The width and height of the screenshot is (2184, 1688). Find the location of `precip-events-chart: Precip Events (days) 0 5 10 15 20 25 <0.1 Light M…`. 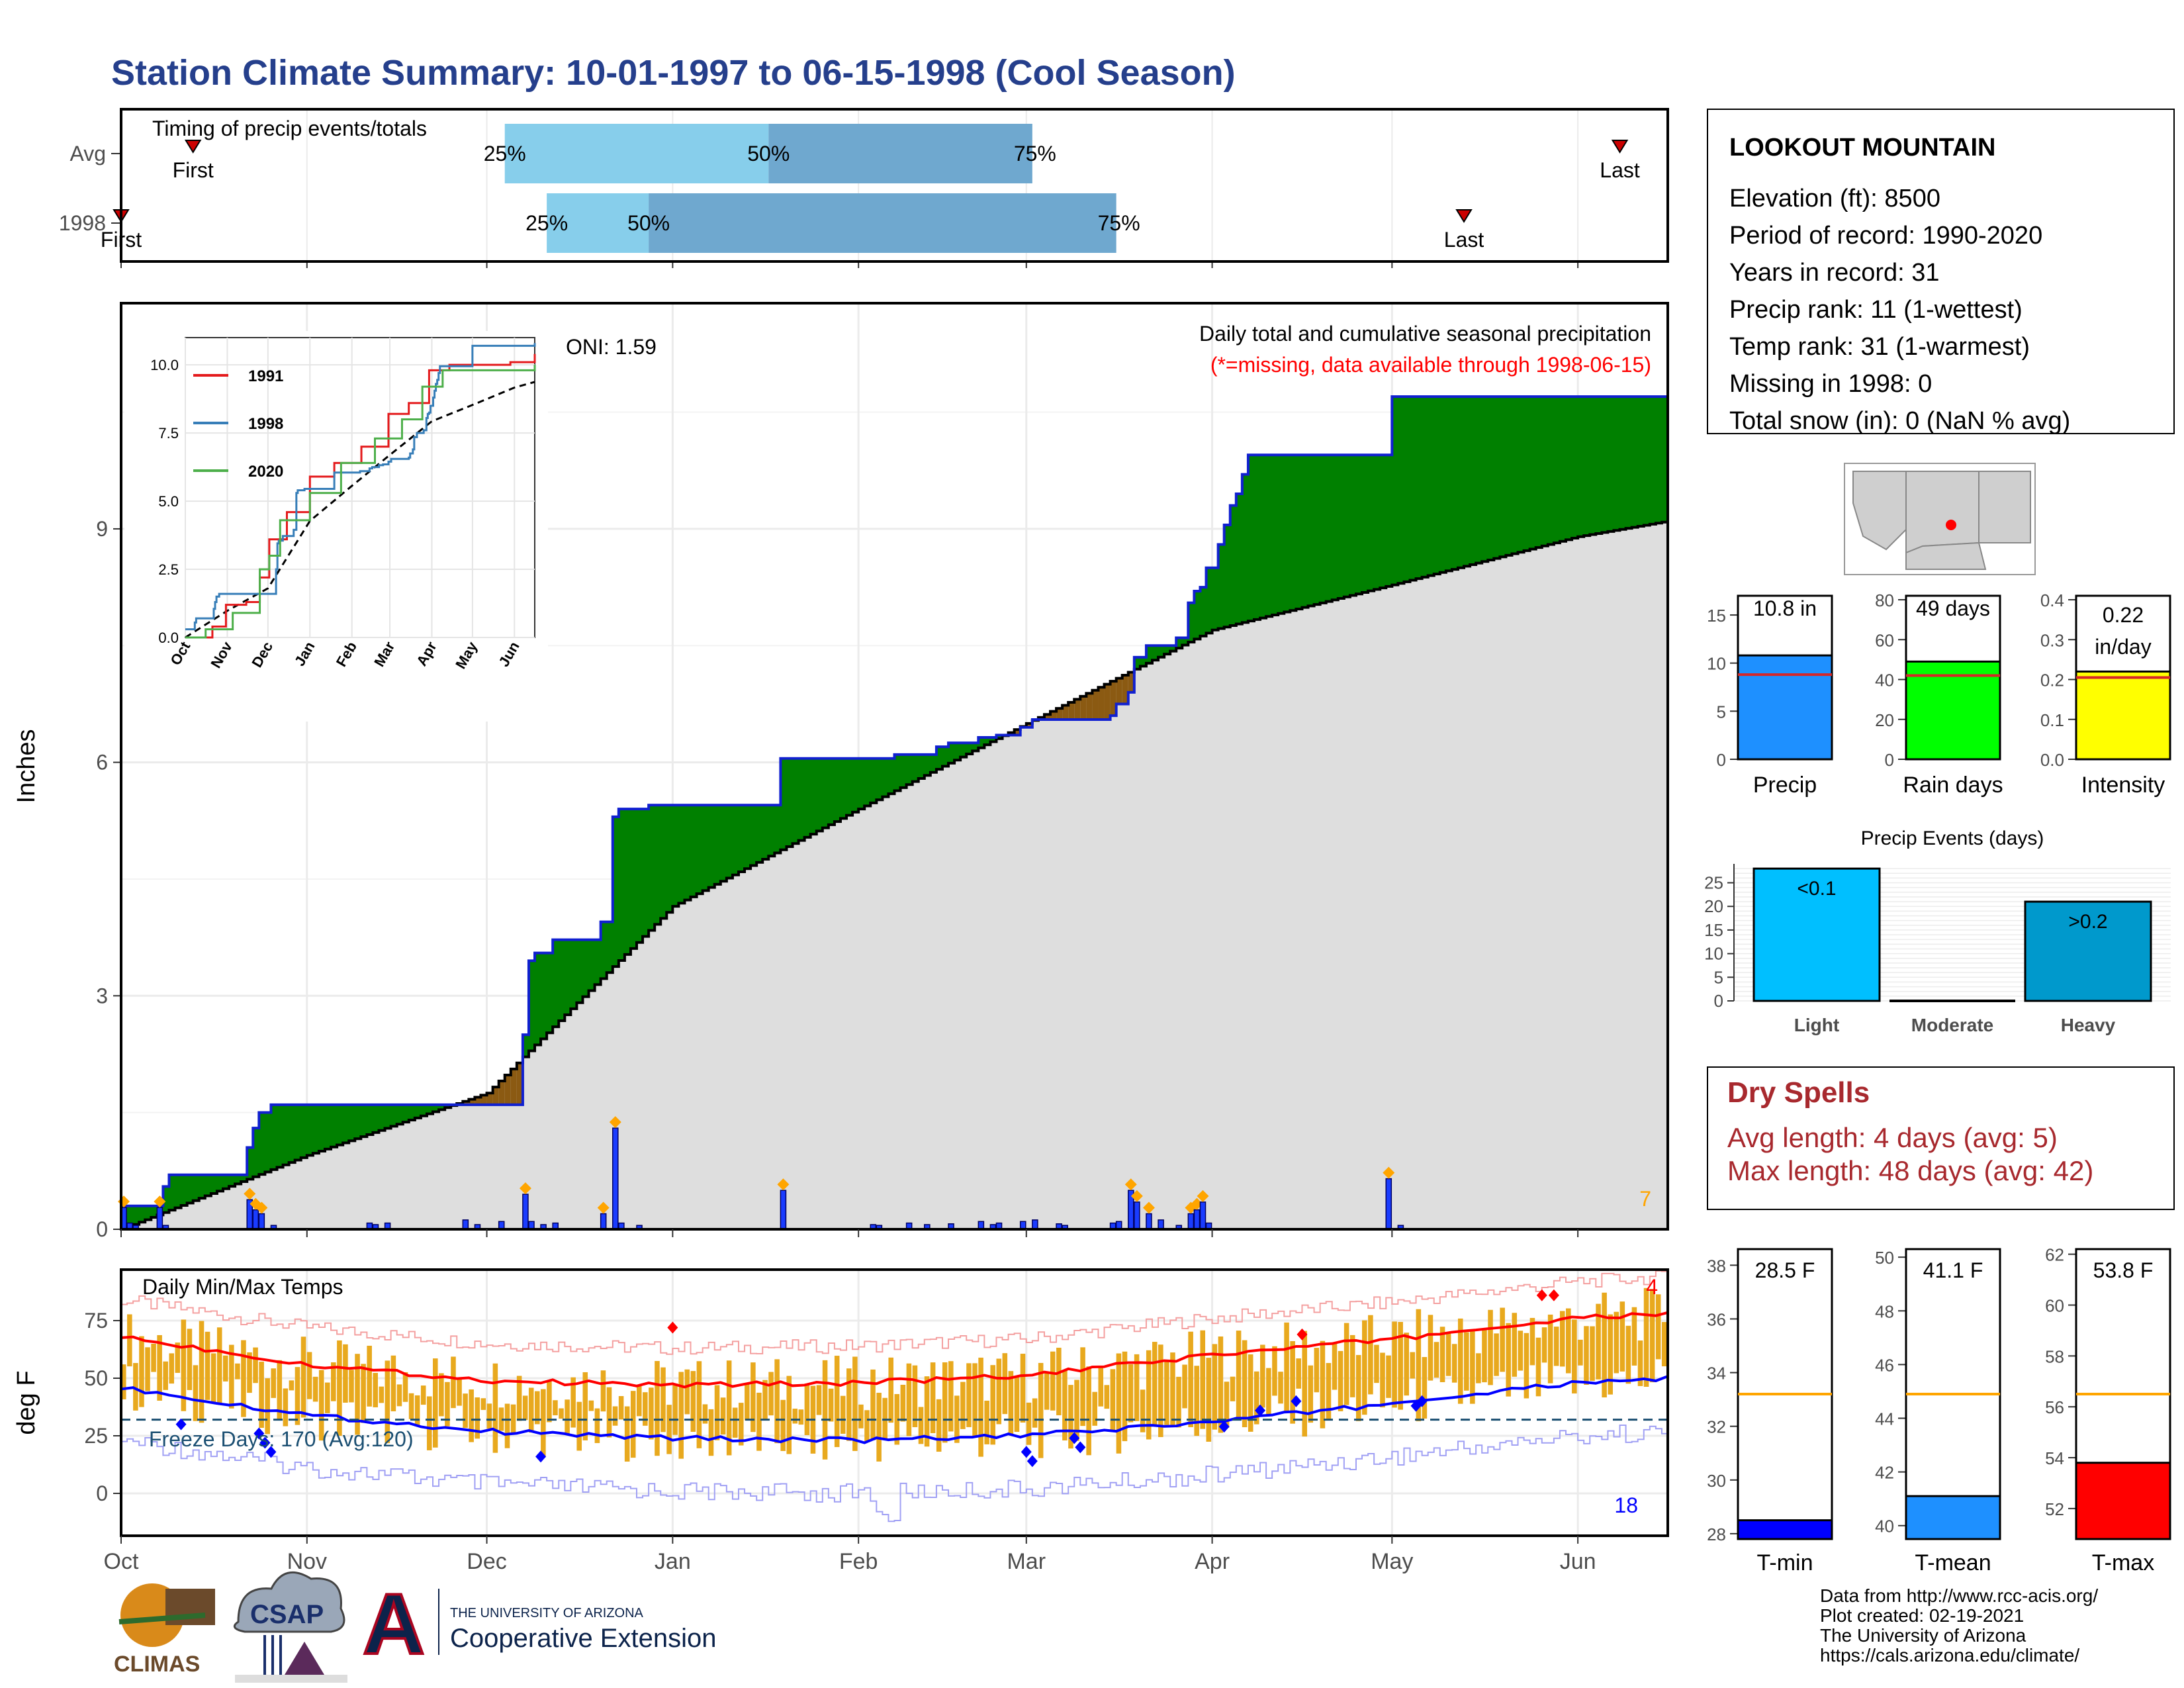

precip-events-chart: Precip Events (days) 0 5 10 15 20 25 <0.1 Light M… is located at coordinates (1937, 931).